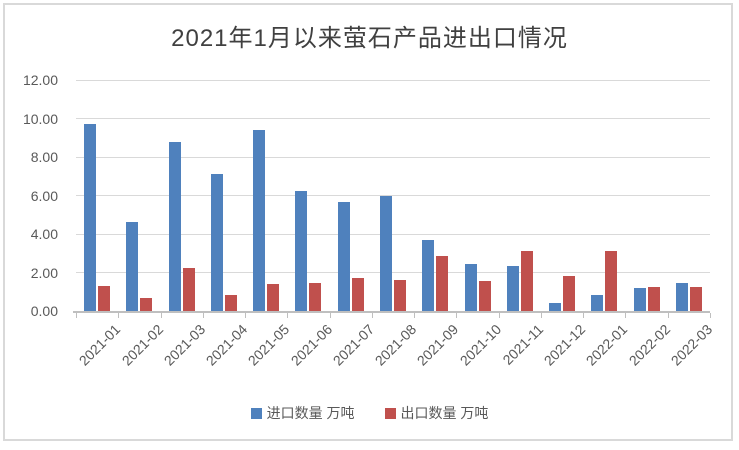 The image size is (739, 450). Describe the element at coordinates (390, 413) in the screenshot. I see `export-series-swatch-icon` at that location.